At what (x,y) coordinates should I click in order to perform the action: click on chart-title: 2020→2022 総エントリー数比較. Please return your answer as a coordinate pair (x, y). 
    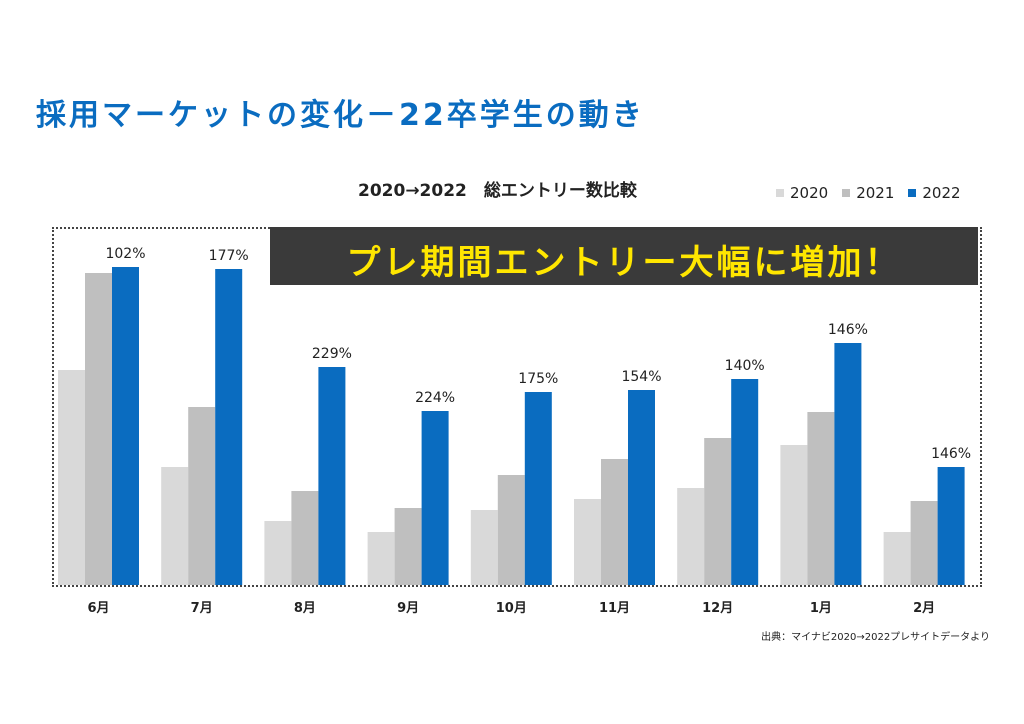
    Looking at the image, I should click on (497, 191).